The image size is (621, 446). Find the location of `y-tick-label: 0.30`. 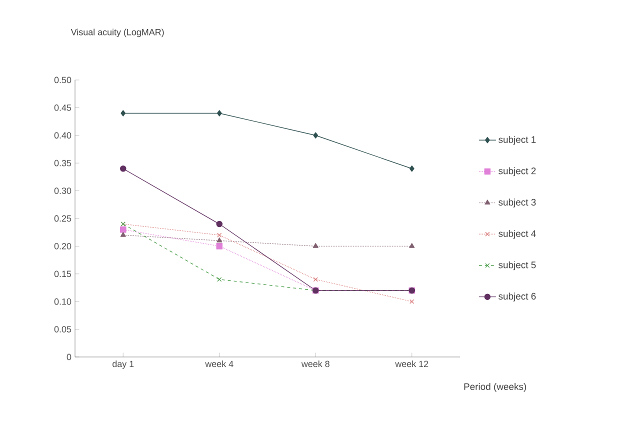

y-tick-label: 0.30 is located at coordinates (63, 191).